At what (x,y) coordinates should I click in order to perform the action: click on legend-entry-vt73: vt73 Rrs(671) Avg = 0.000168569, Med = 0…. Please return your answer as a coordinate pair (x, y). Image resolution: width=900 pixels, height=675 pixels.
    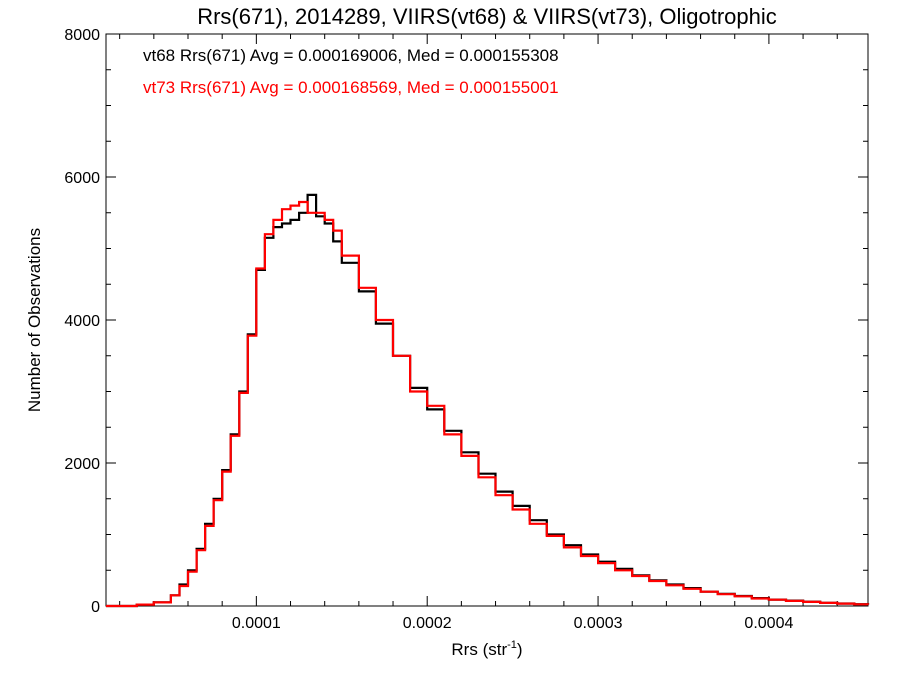
    Looking at the image, I should click on (351, 87).